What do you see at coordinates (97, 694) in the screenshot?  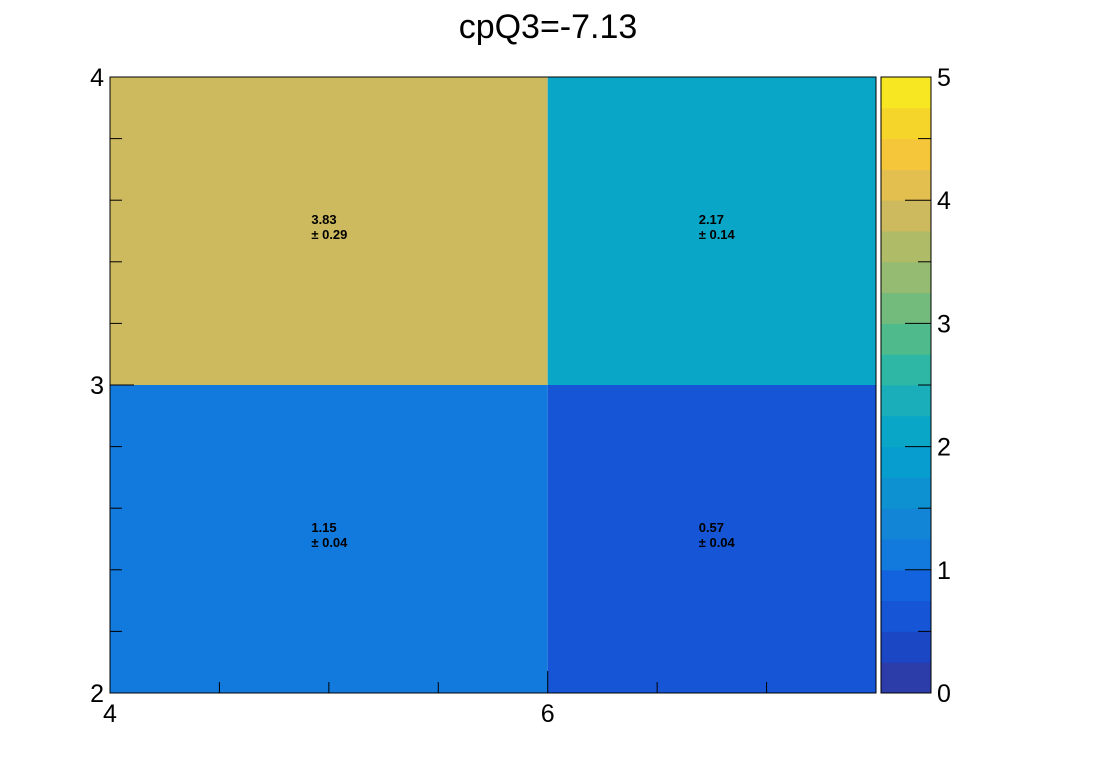 I see `y-tick-label-0: 2` at bounding box center [97, 694].